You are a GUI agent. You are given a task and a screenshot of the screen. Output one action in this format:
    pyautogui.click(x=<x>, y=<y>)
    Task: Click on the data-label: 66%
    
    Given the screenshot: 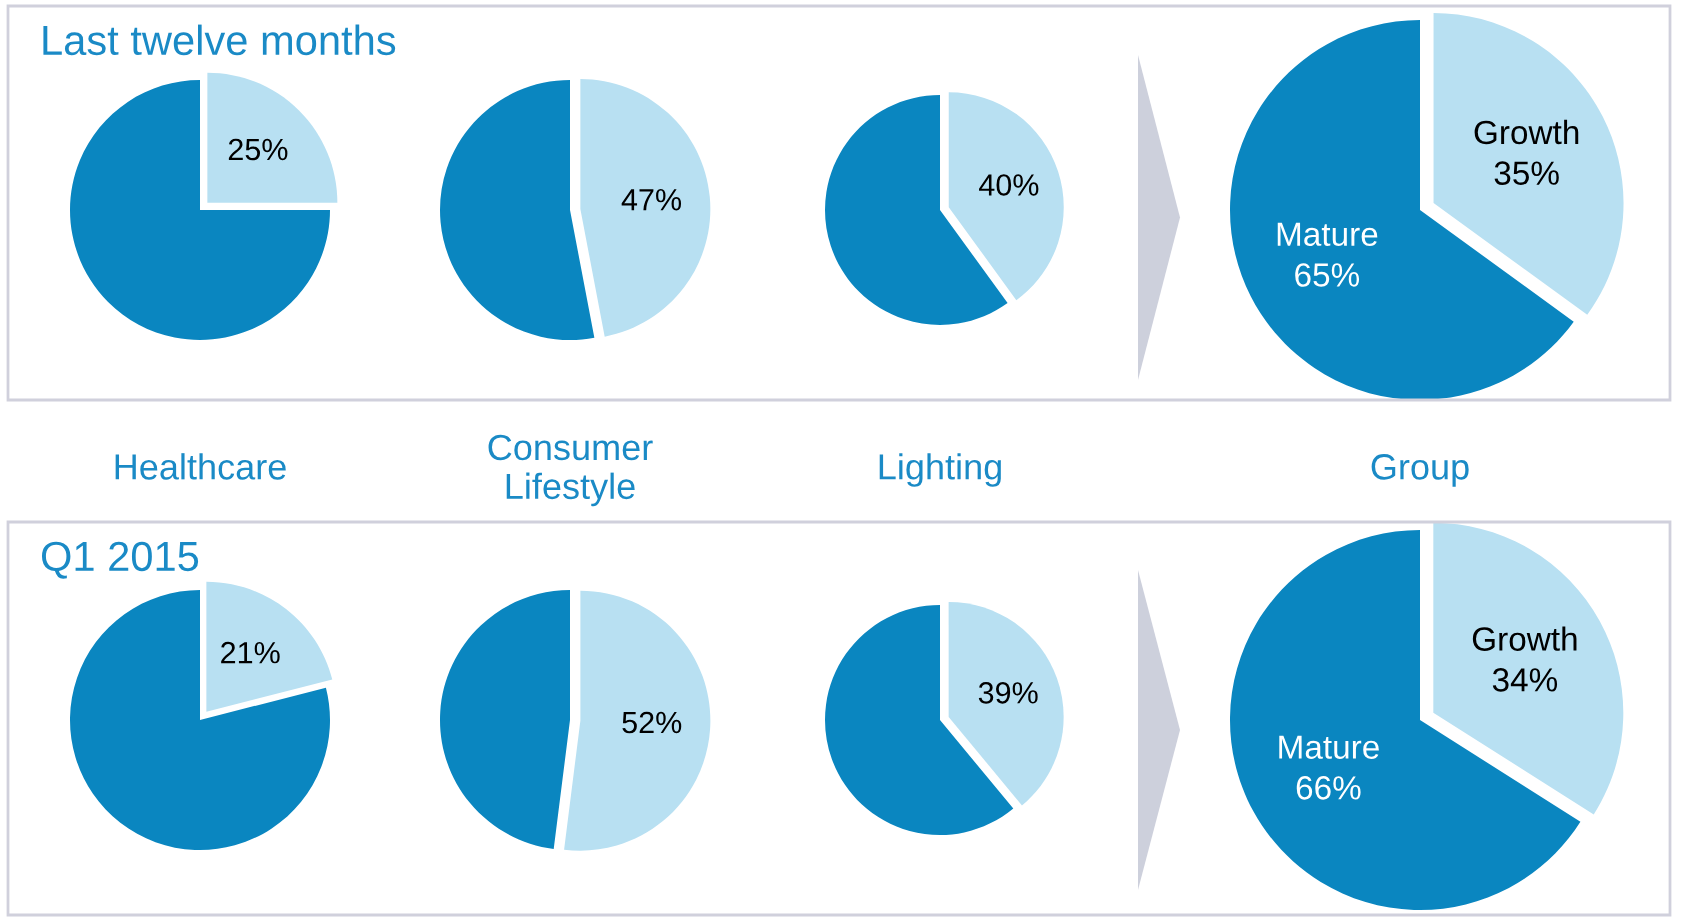 What is the action you would take?
    pyautogui.click(x=1328, y=788)
    